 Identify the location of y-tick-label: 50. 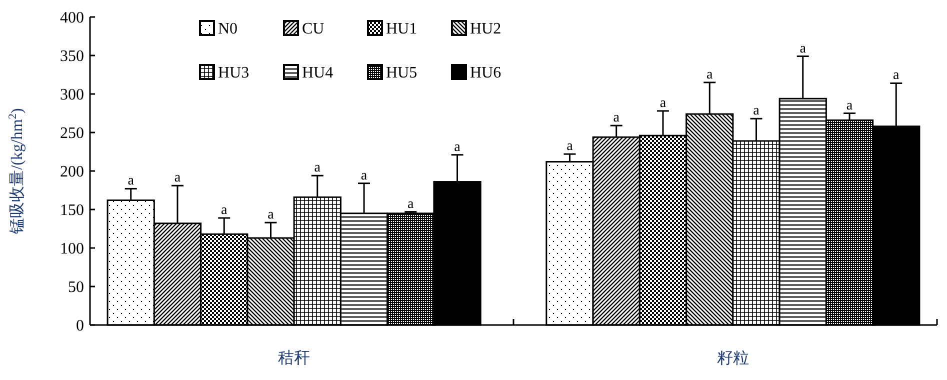
(76, 287).